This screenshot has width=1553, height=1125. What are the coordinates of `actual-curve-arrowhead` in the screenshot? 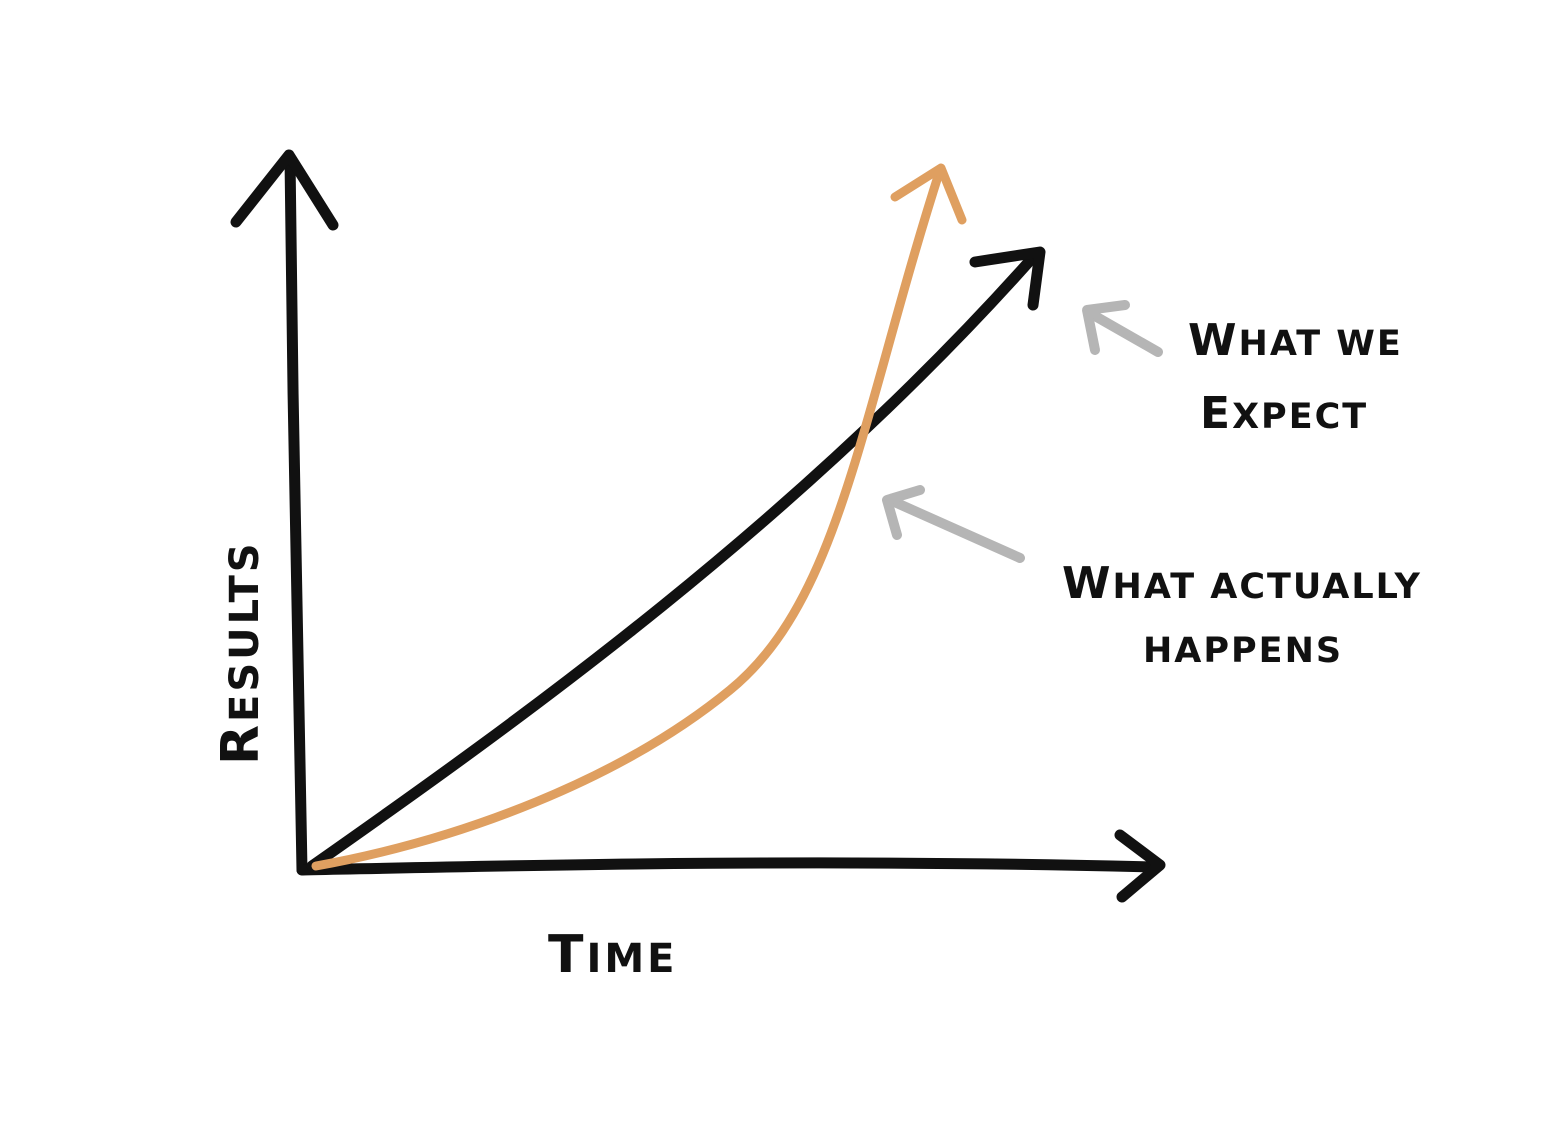 It's located at (928, 194).